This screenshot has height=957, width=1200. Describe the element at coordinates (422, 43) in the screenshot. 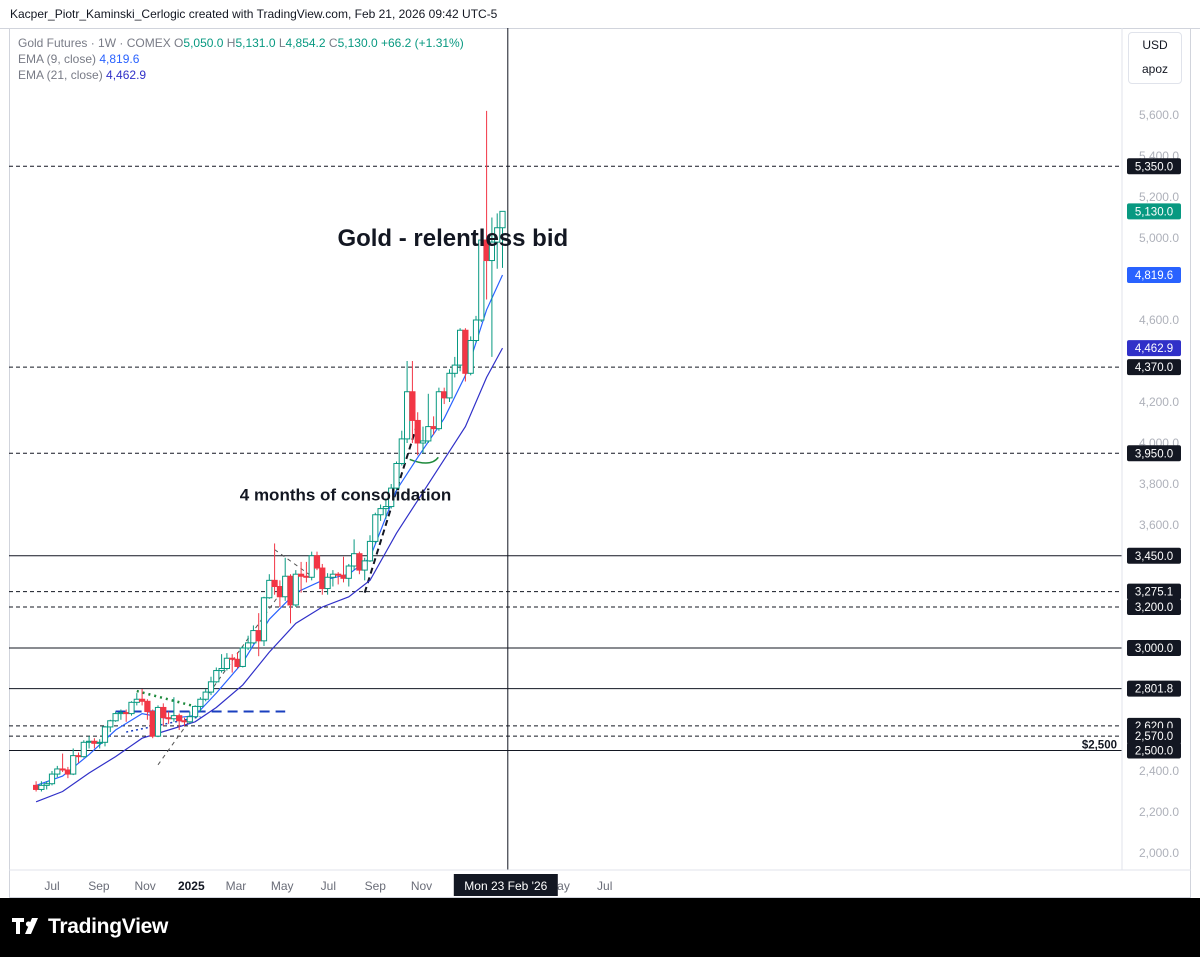

I see `change-value: +66.2 (+1.31%)` at that location.